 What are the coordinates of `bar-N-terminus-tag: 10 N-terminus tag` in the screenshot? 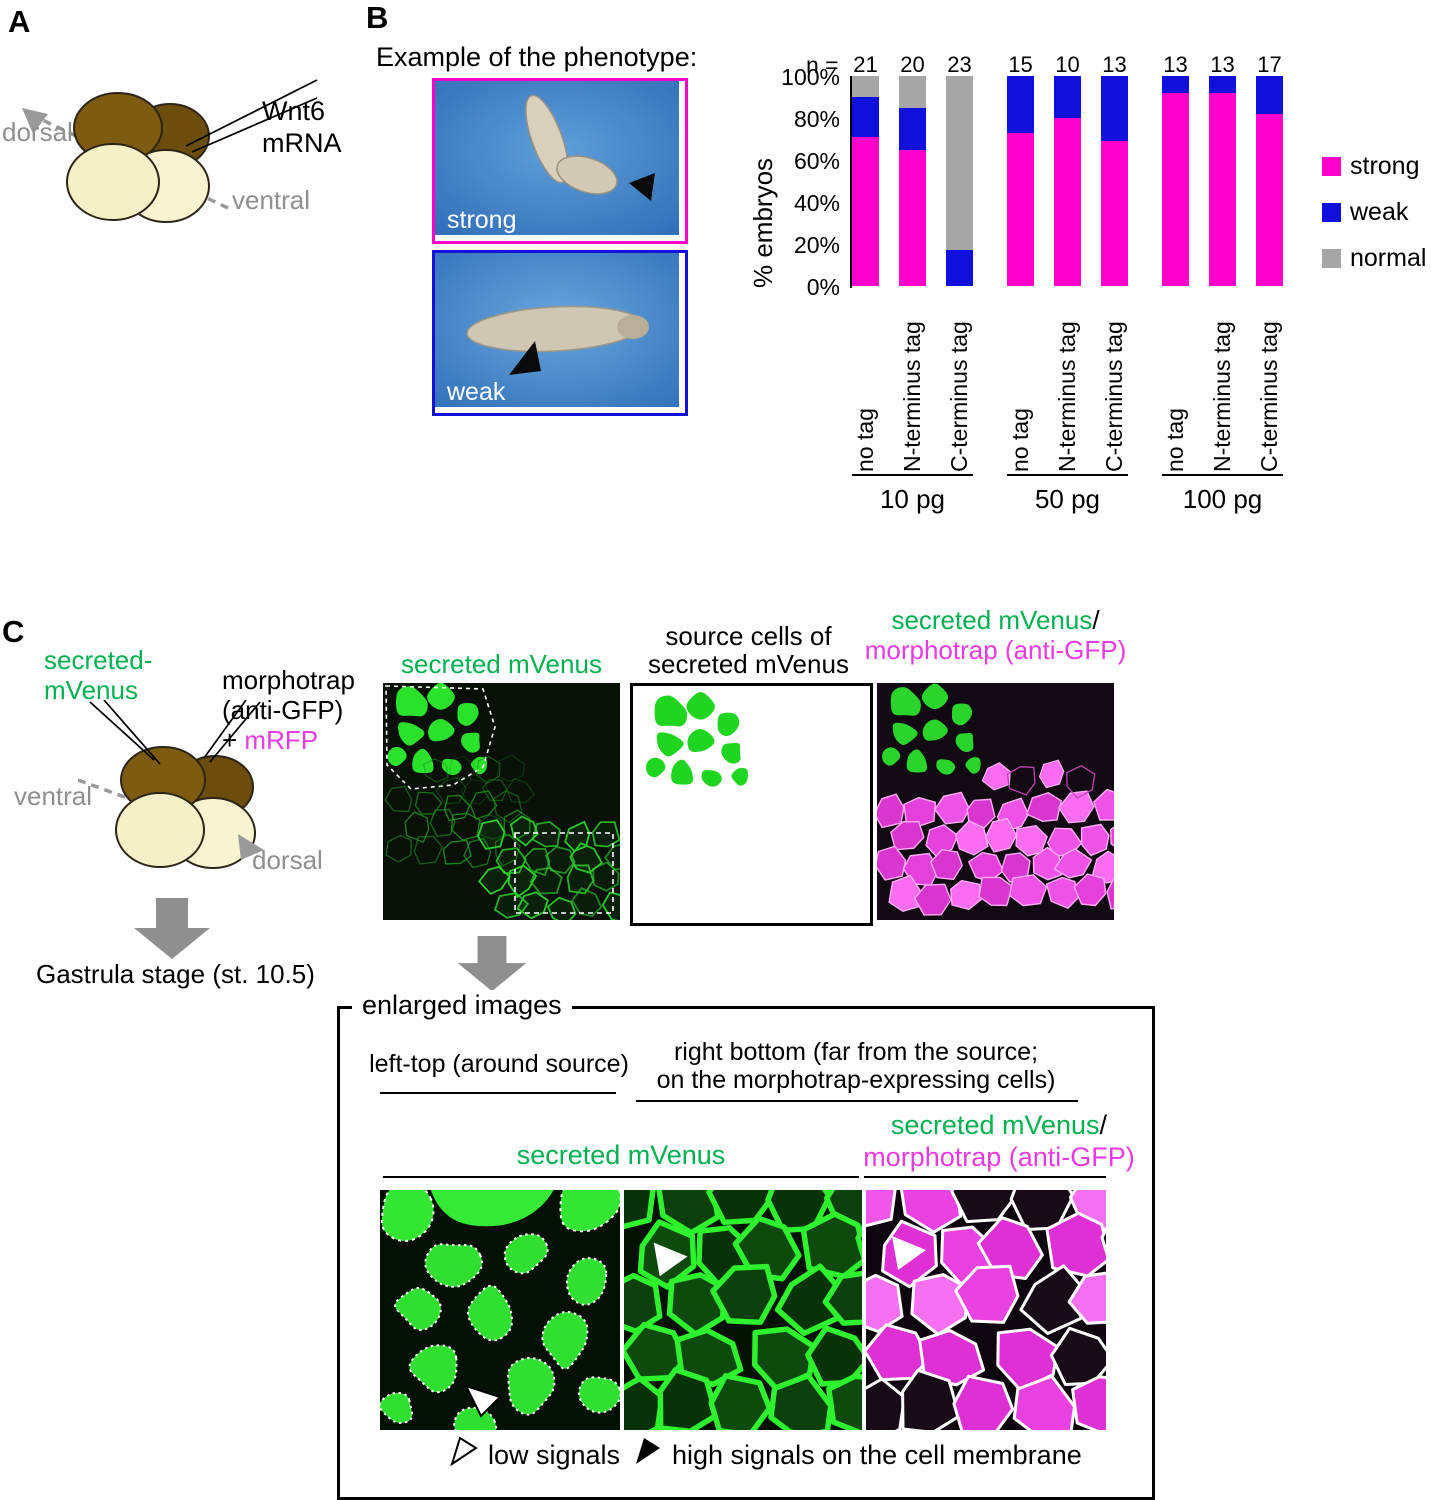 It's located at (1067, 262).